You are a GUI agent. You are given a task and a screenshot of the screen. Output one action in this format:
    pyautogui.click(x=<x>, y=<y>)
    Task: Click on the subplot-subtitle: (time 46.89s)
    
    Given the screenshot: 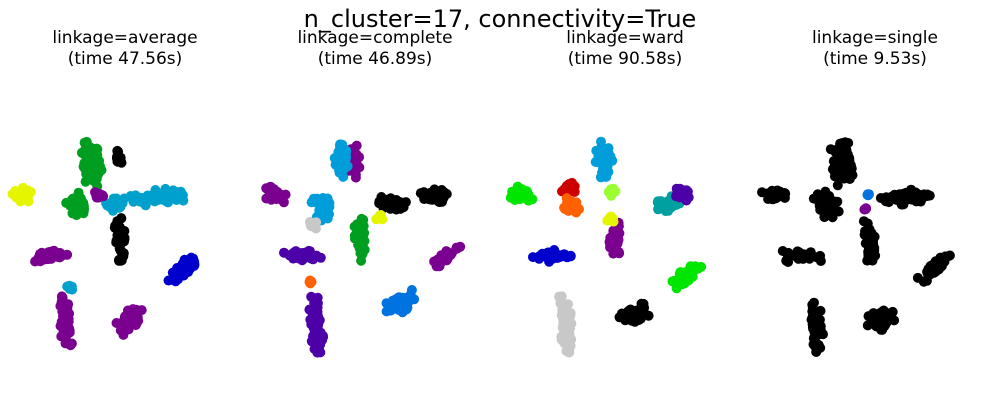 What is the action you would take?
    pyautogui.click(x=375, y=59)
    